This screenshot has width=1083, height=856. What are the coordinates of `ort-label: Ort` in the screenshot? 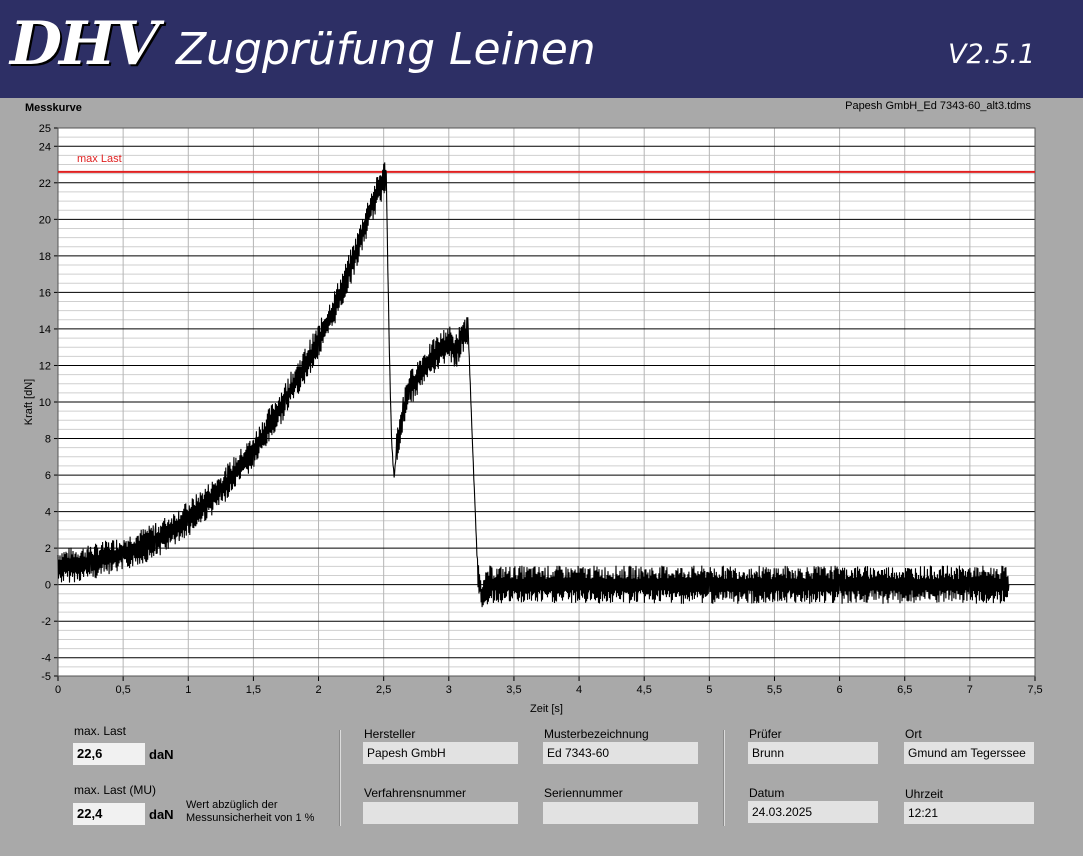 It's located at (913, 734).